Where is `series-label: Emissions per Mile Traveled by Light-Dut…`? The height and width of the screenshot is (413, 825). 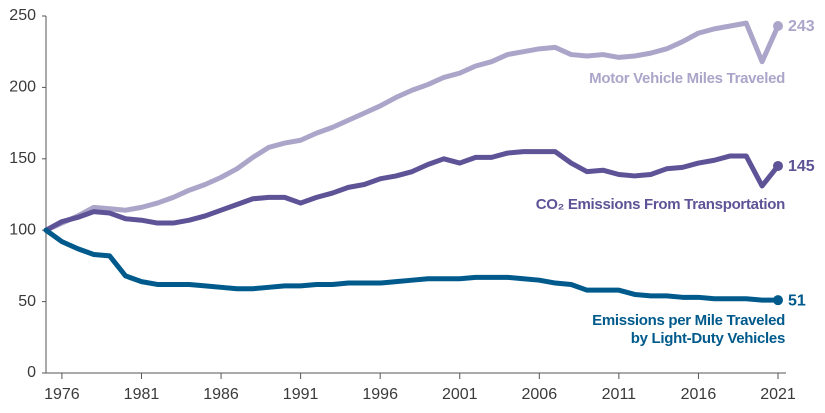 series-label: Emissions per Mile Traveled by Light-Dut… is located at coordinates (688, 329).